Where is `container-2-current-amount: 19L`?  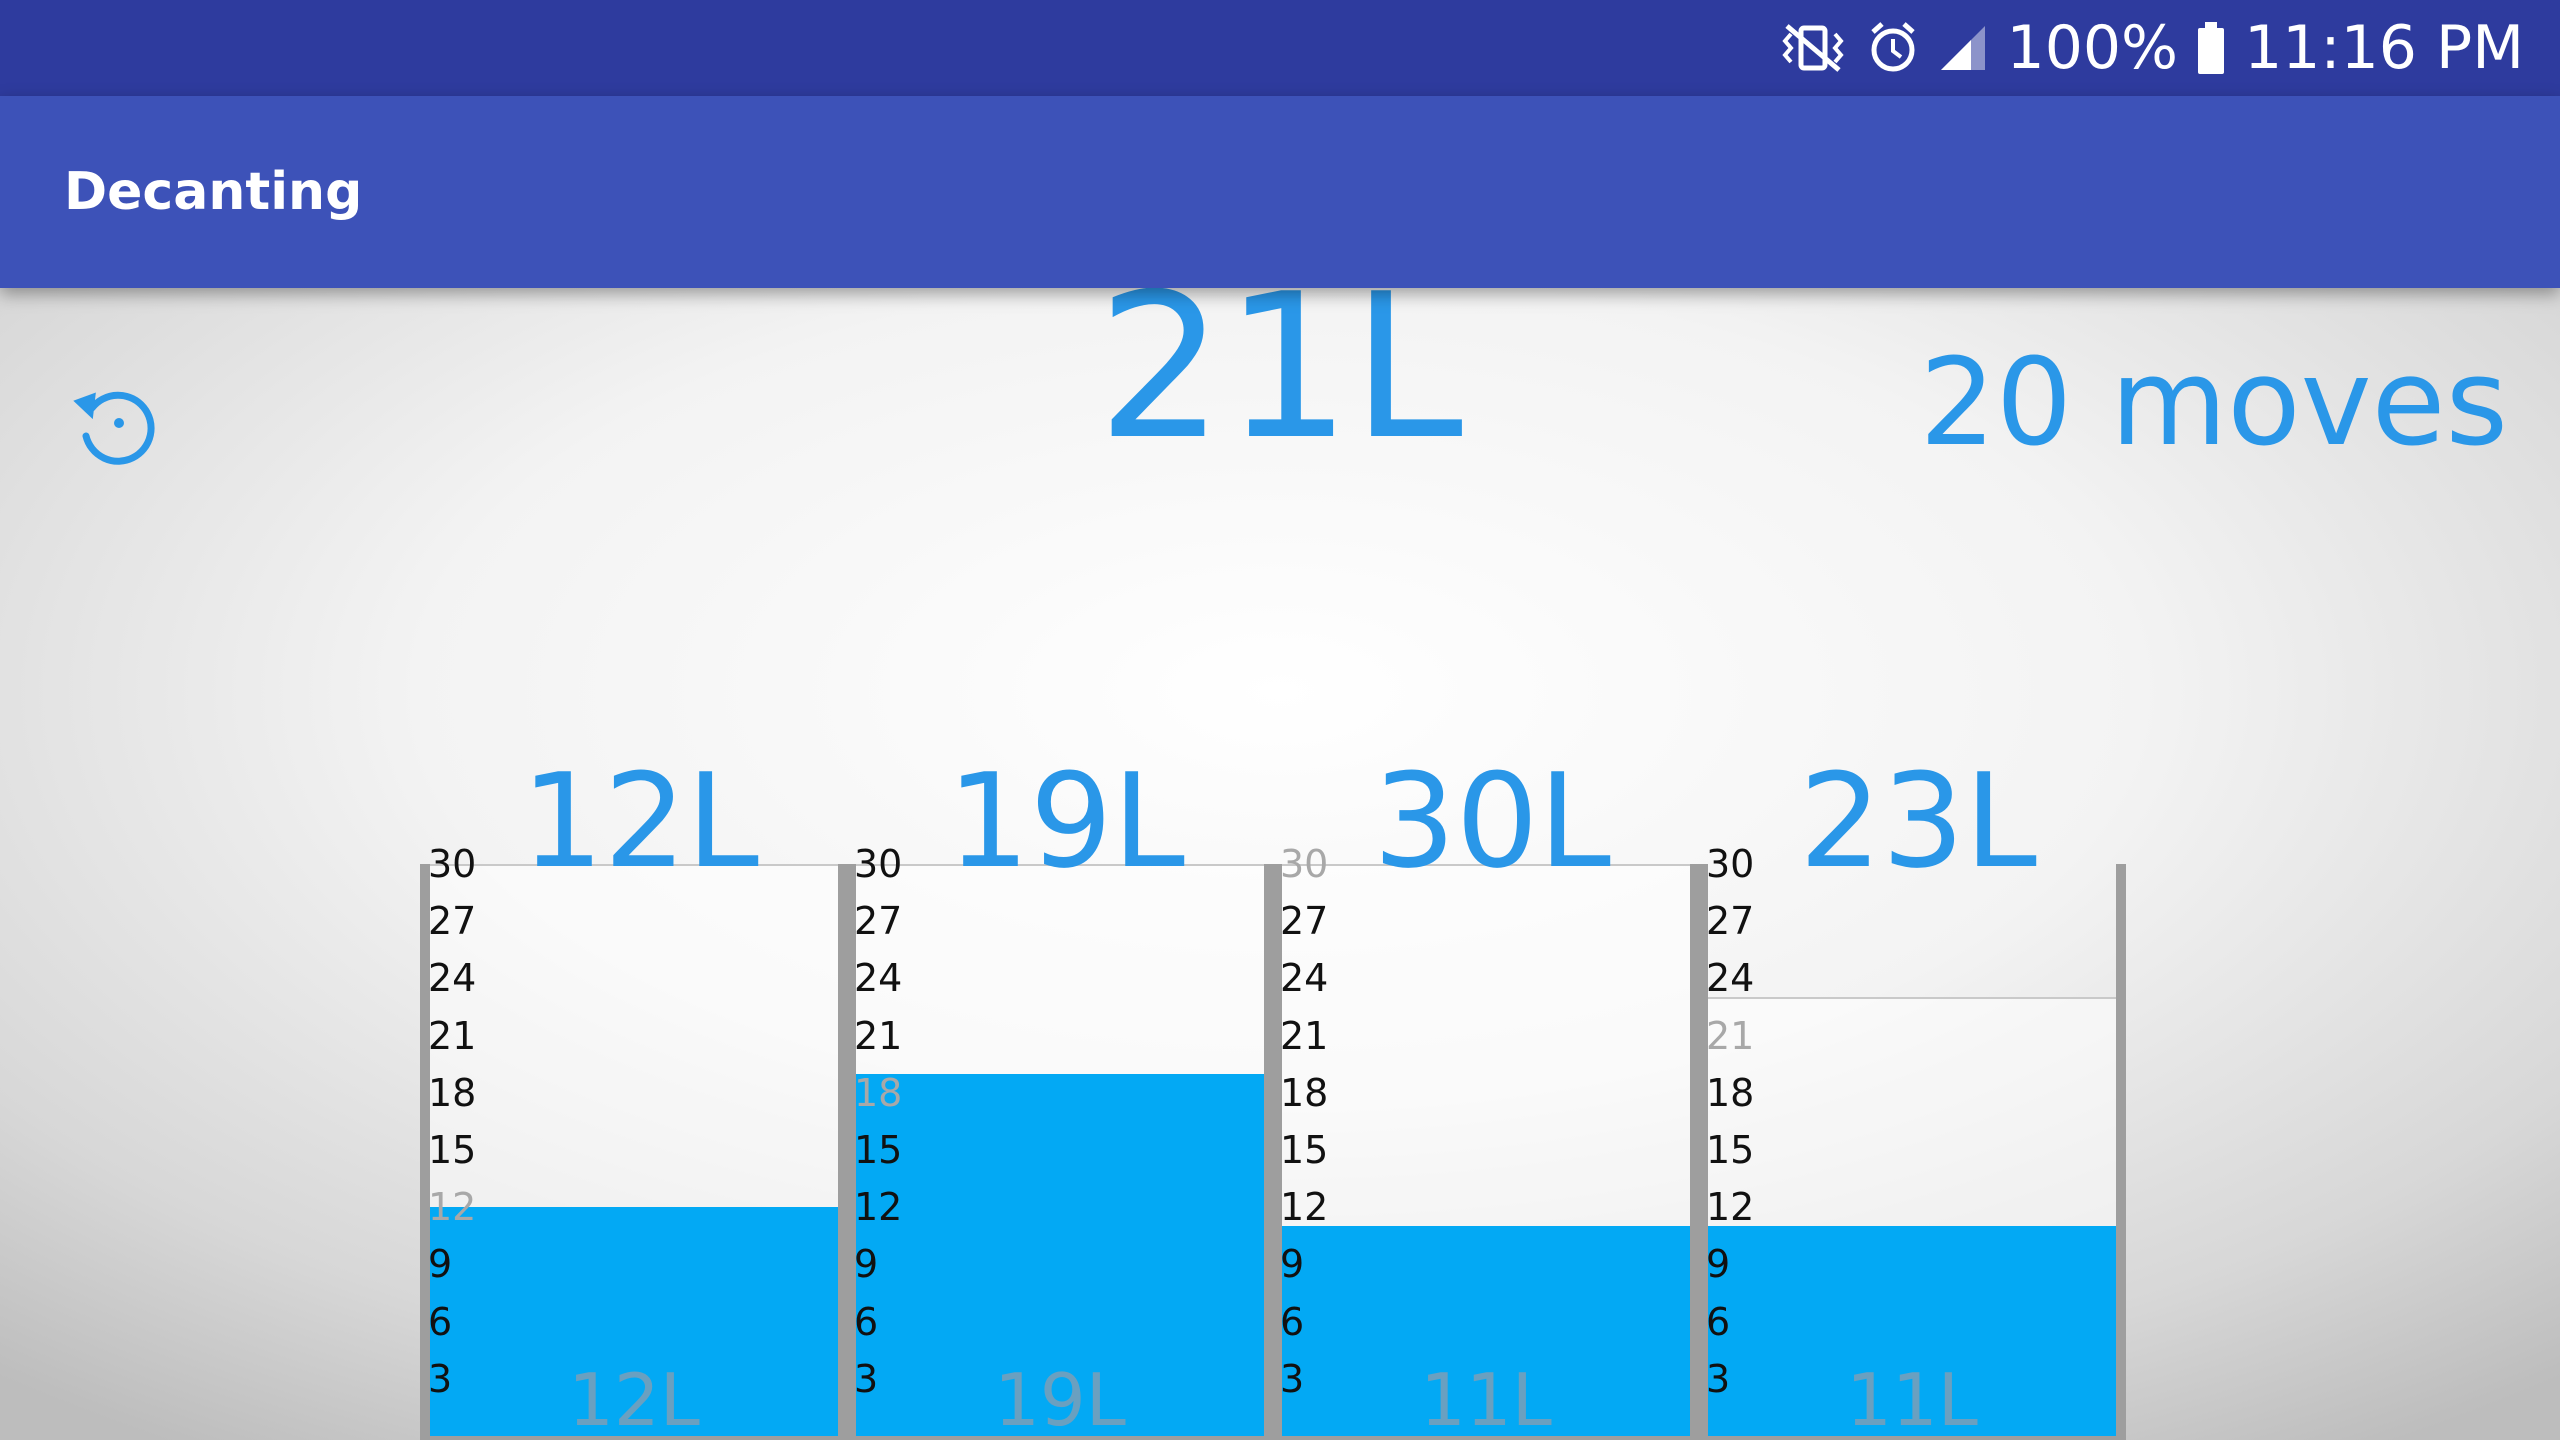
container-2-current-amount: 19L is located at coordinates (1060, 1399).